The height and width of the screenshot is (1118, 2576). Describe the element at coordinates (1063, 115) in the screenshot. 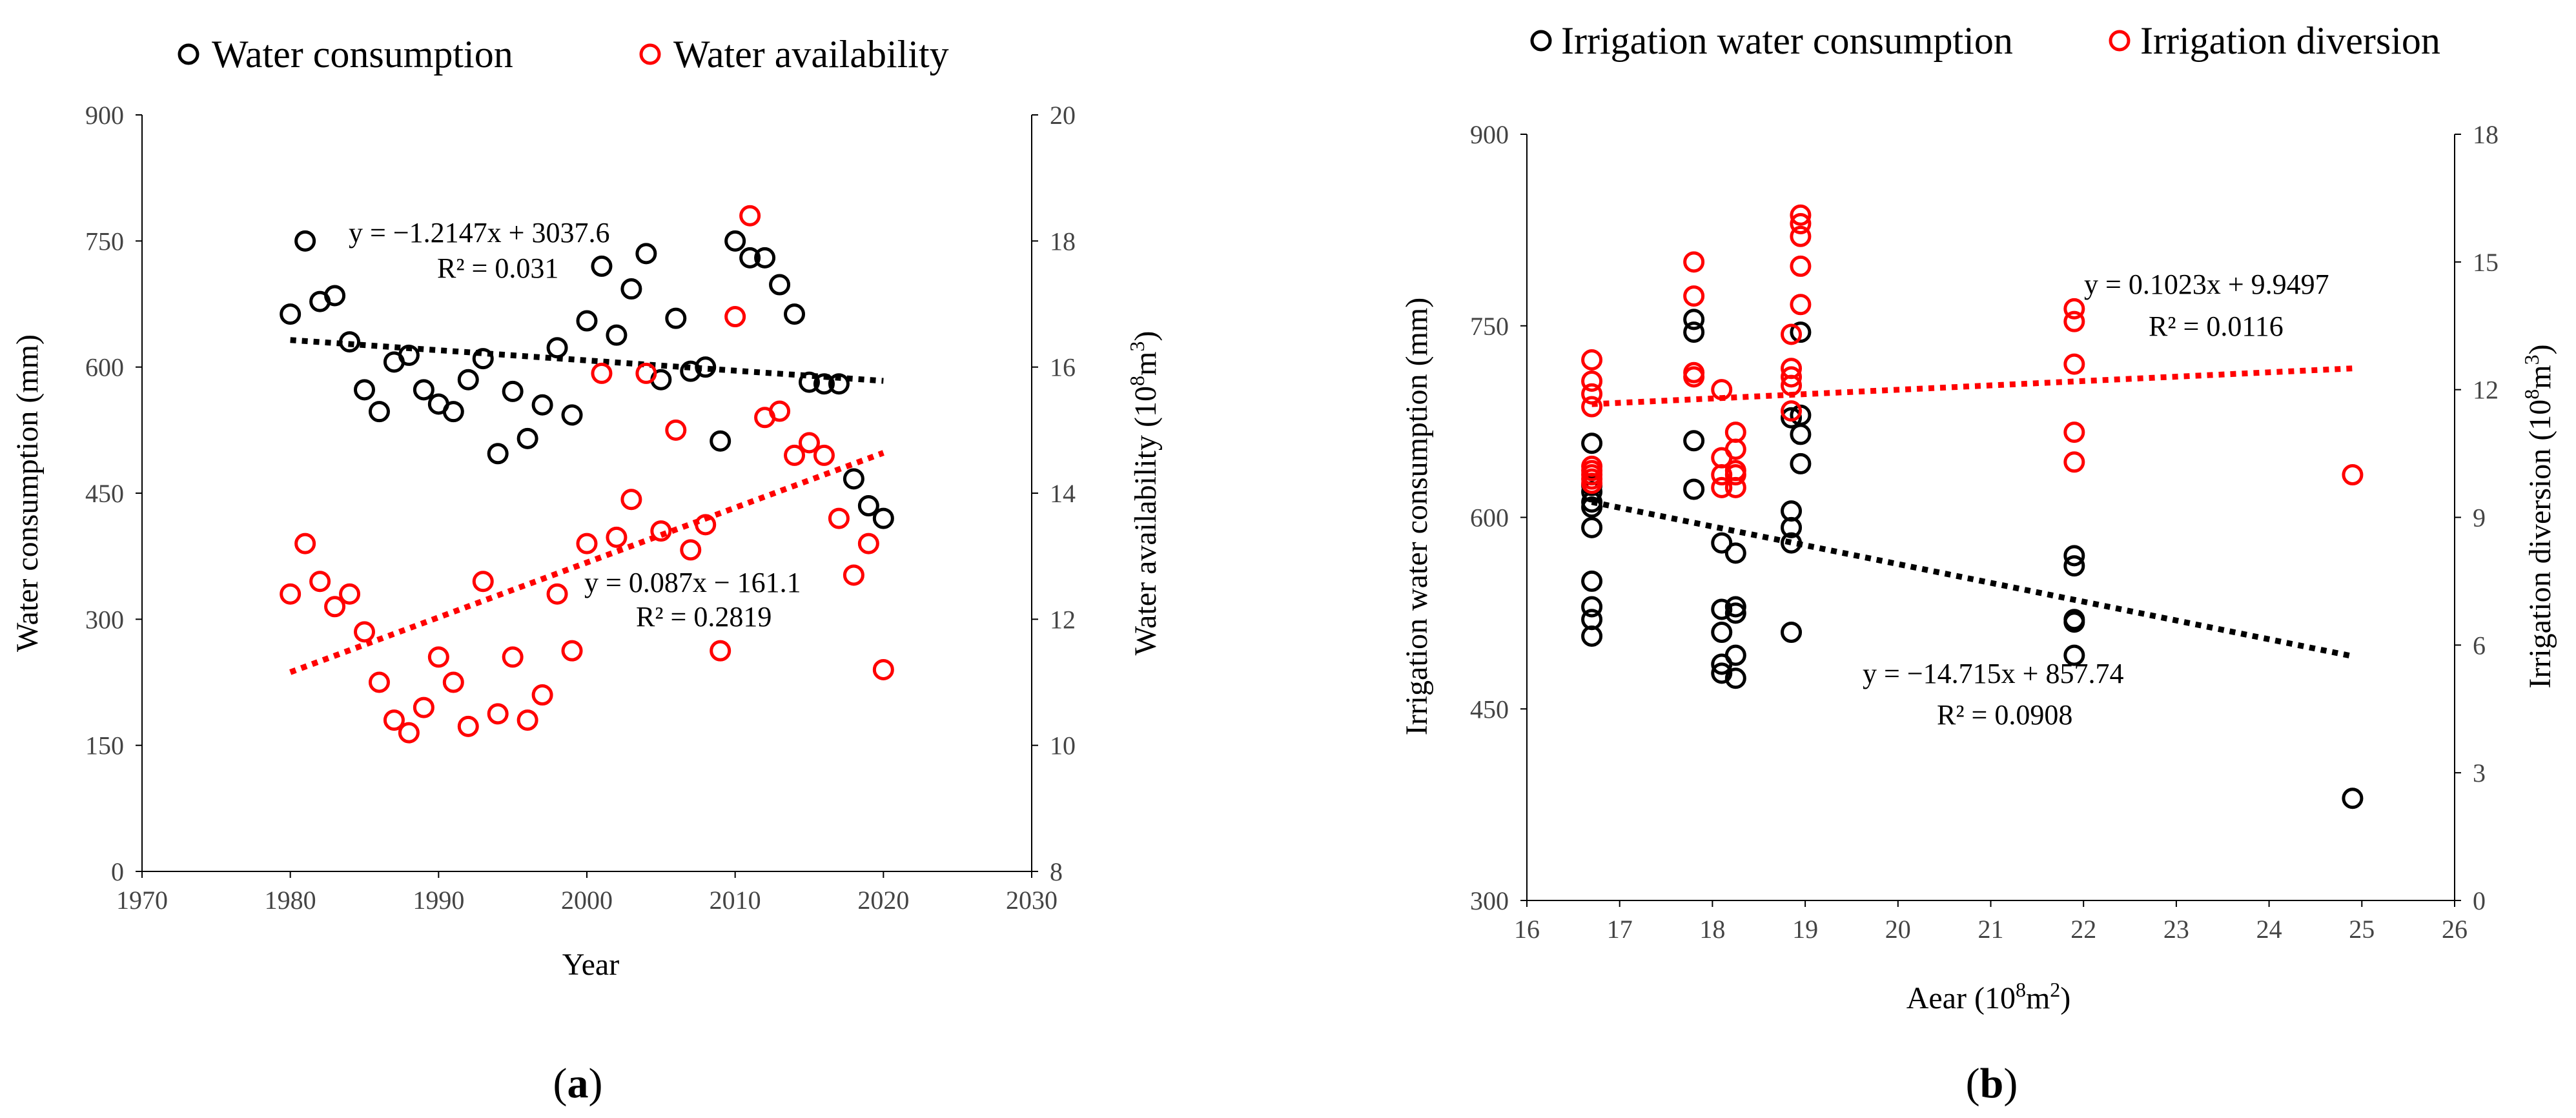

I see `panel-a-y-right-tick-label: 20` at that location.